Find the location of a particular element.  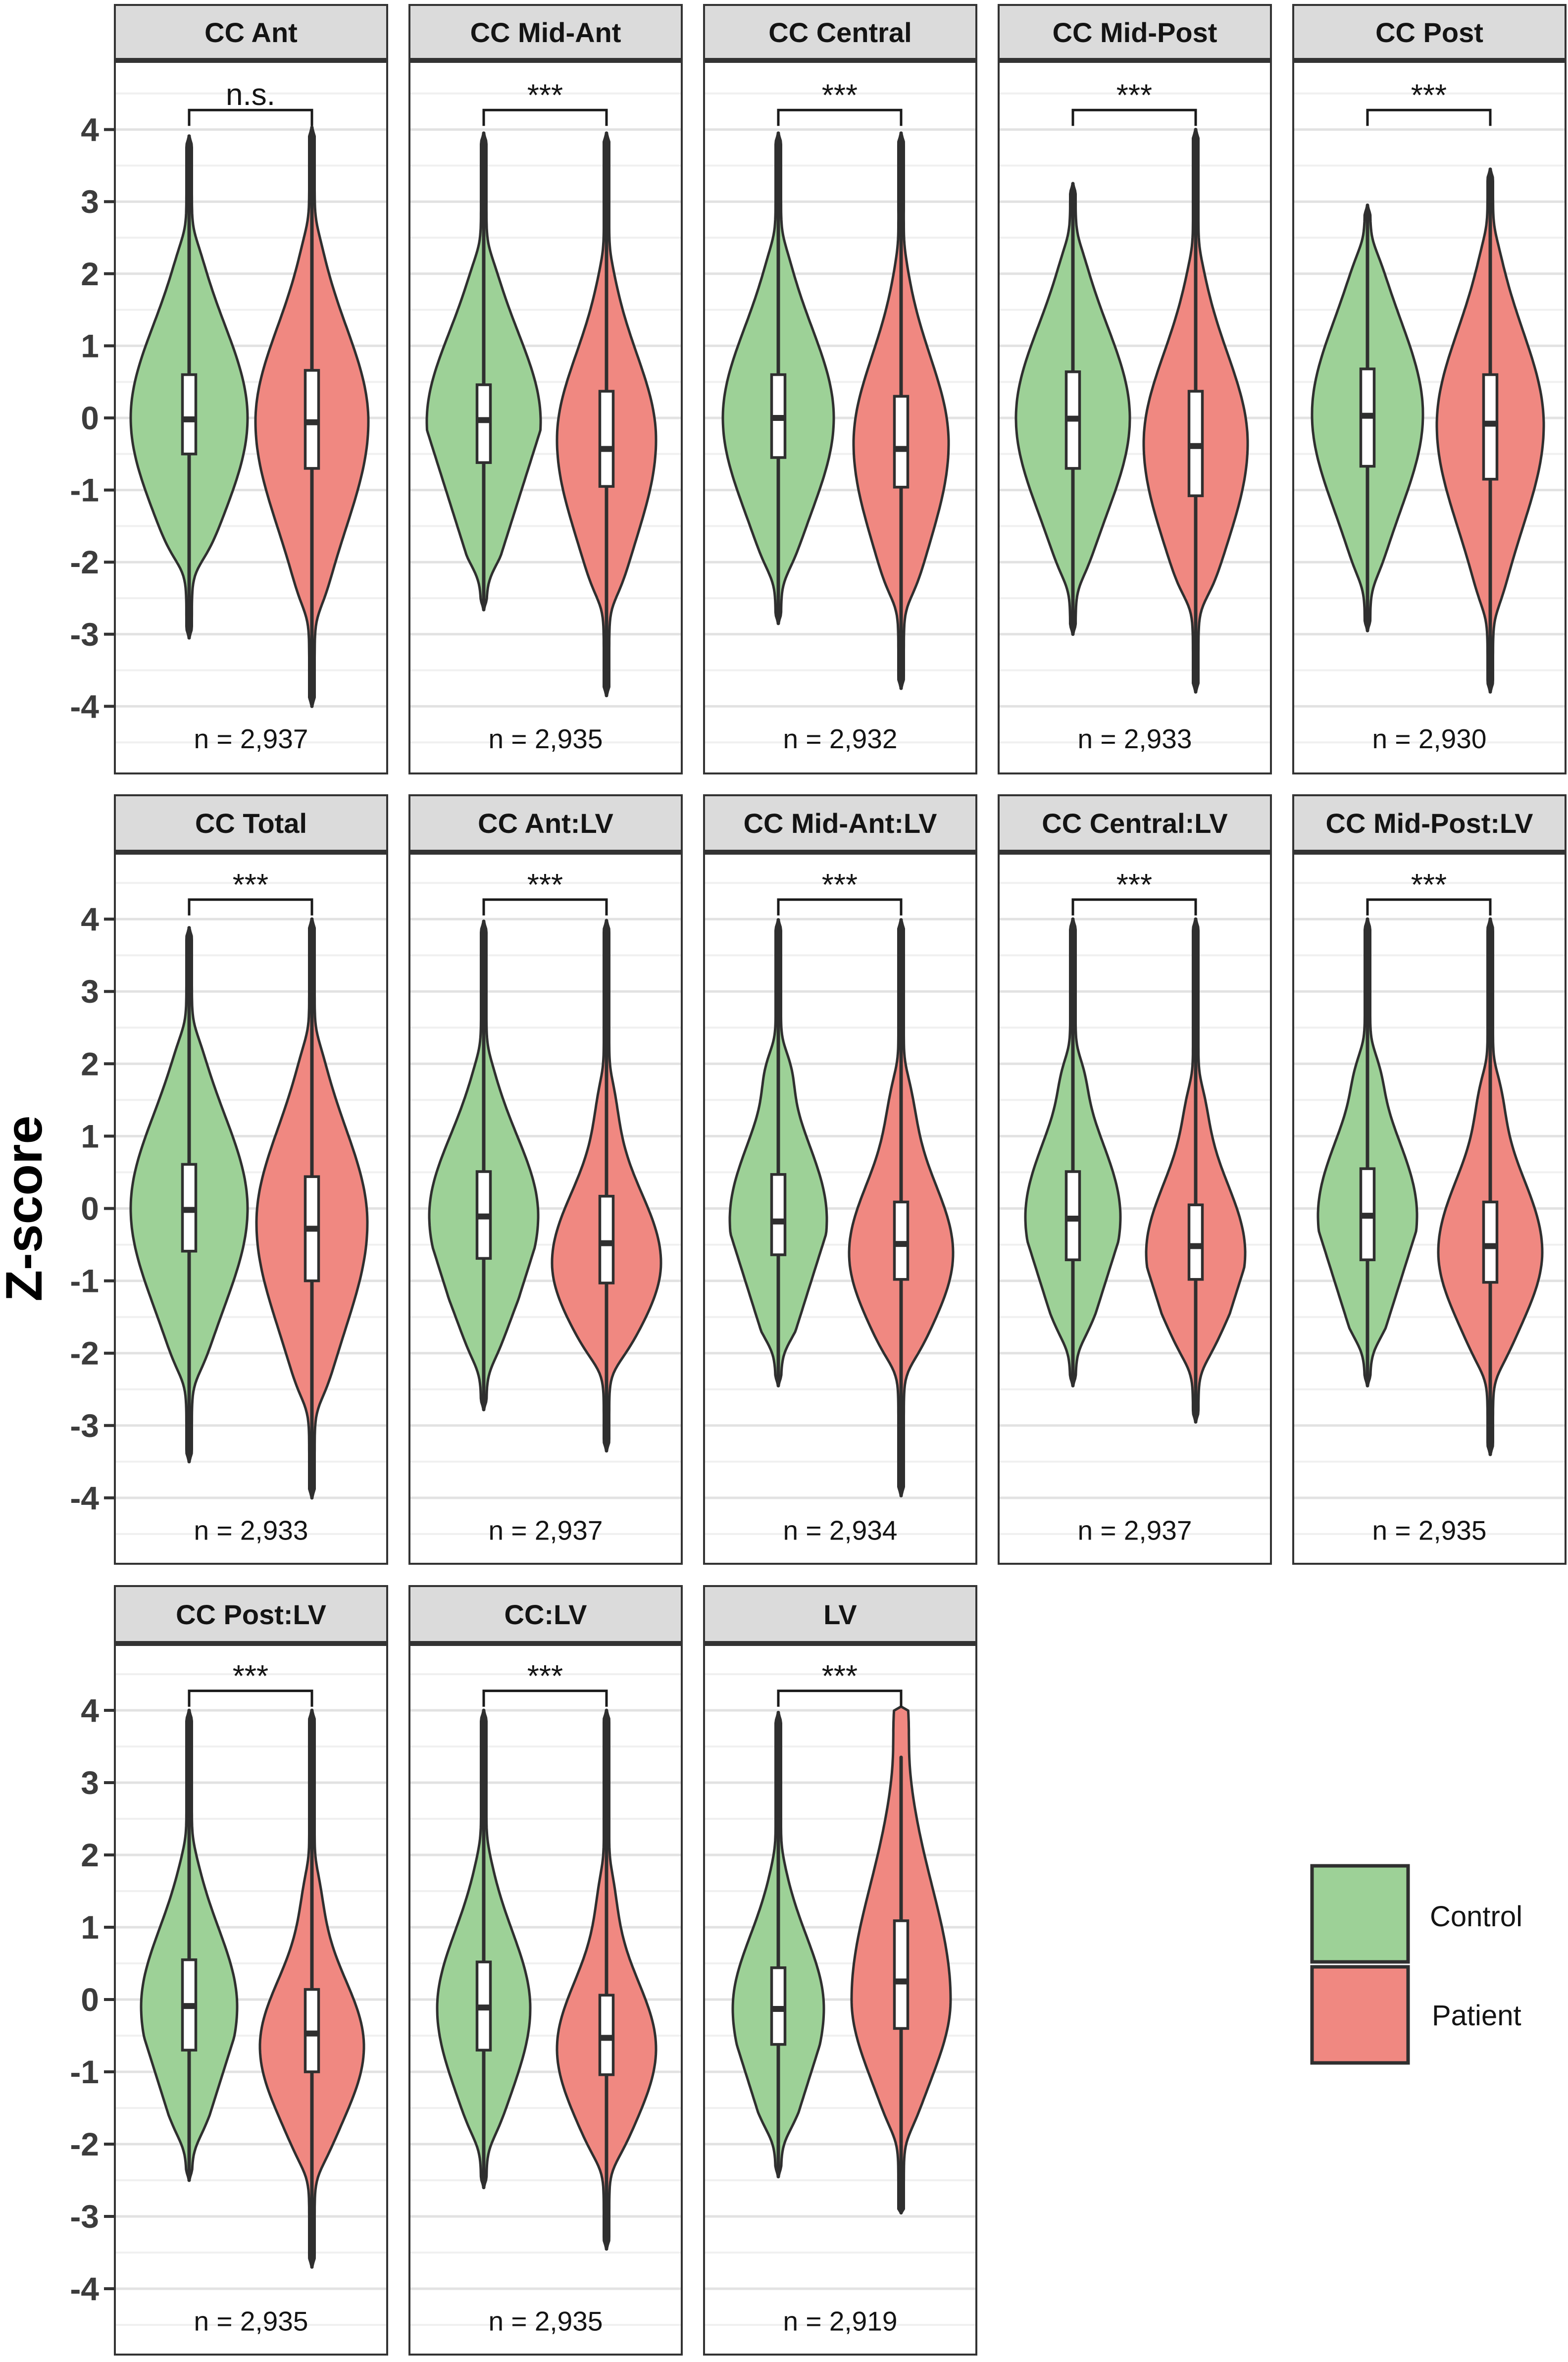

svg-text: CC Ant:LV is located at coordinates (545, 823).